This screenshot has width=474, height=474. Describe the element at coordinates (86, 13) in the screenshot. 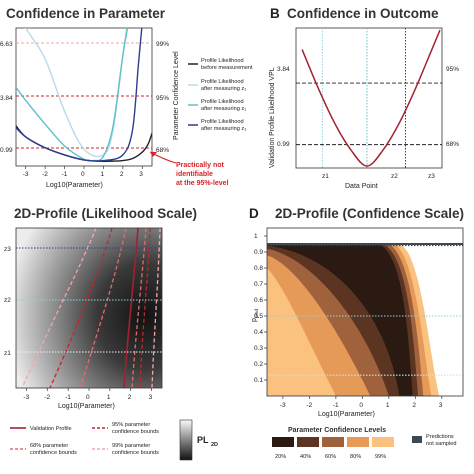

I see `panel-a-title: Confidence in Parameter` at that location.